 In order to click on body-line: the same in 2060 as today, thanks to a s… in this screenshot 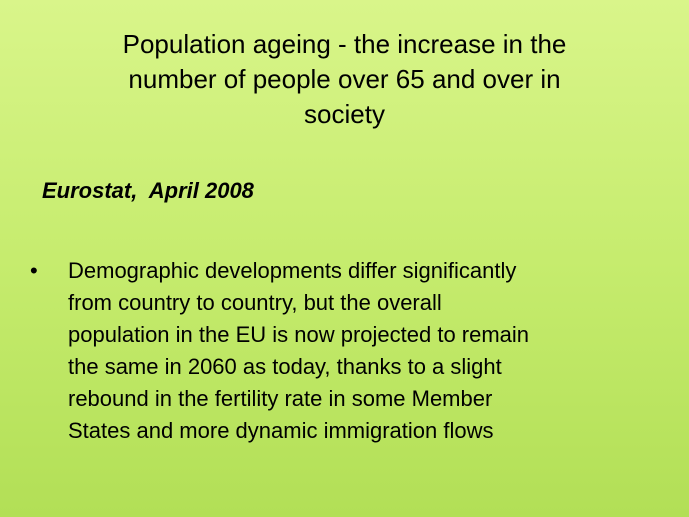, I will do `click(285, 366)`.